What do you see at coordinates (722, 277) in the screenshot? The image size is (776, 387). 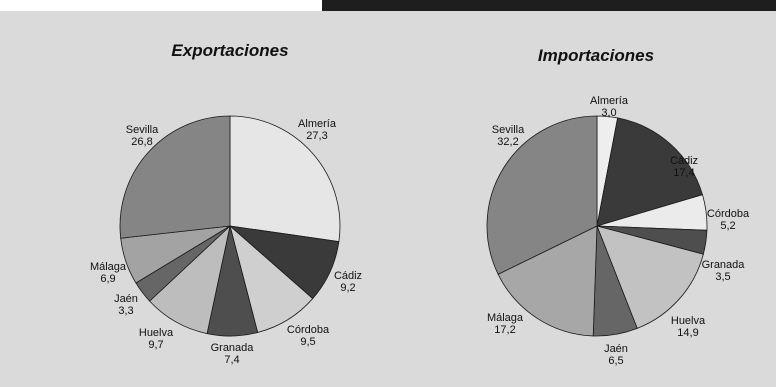 I see `slice-value: 3,5` at bounding box center [722, 277].